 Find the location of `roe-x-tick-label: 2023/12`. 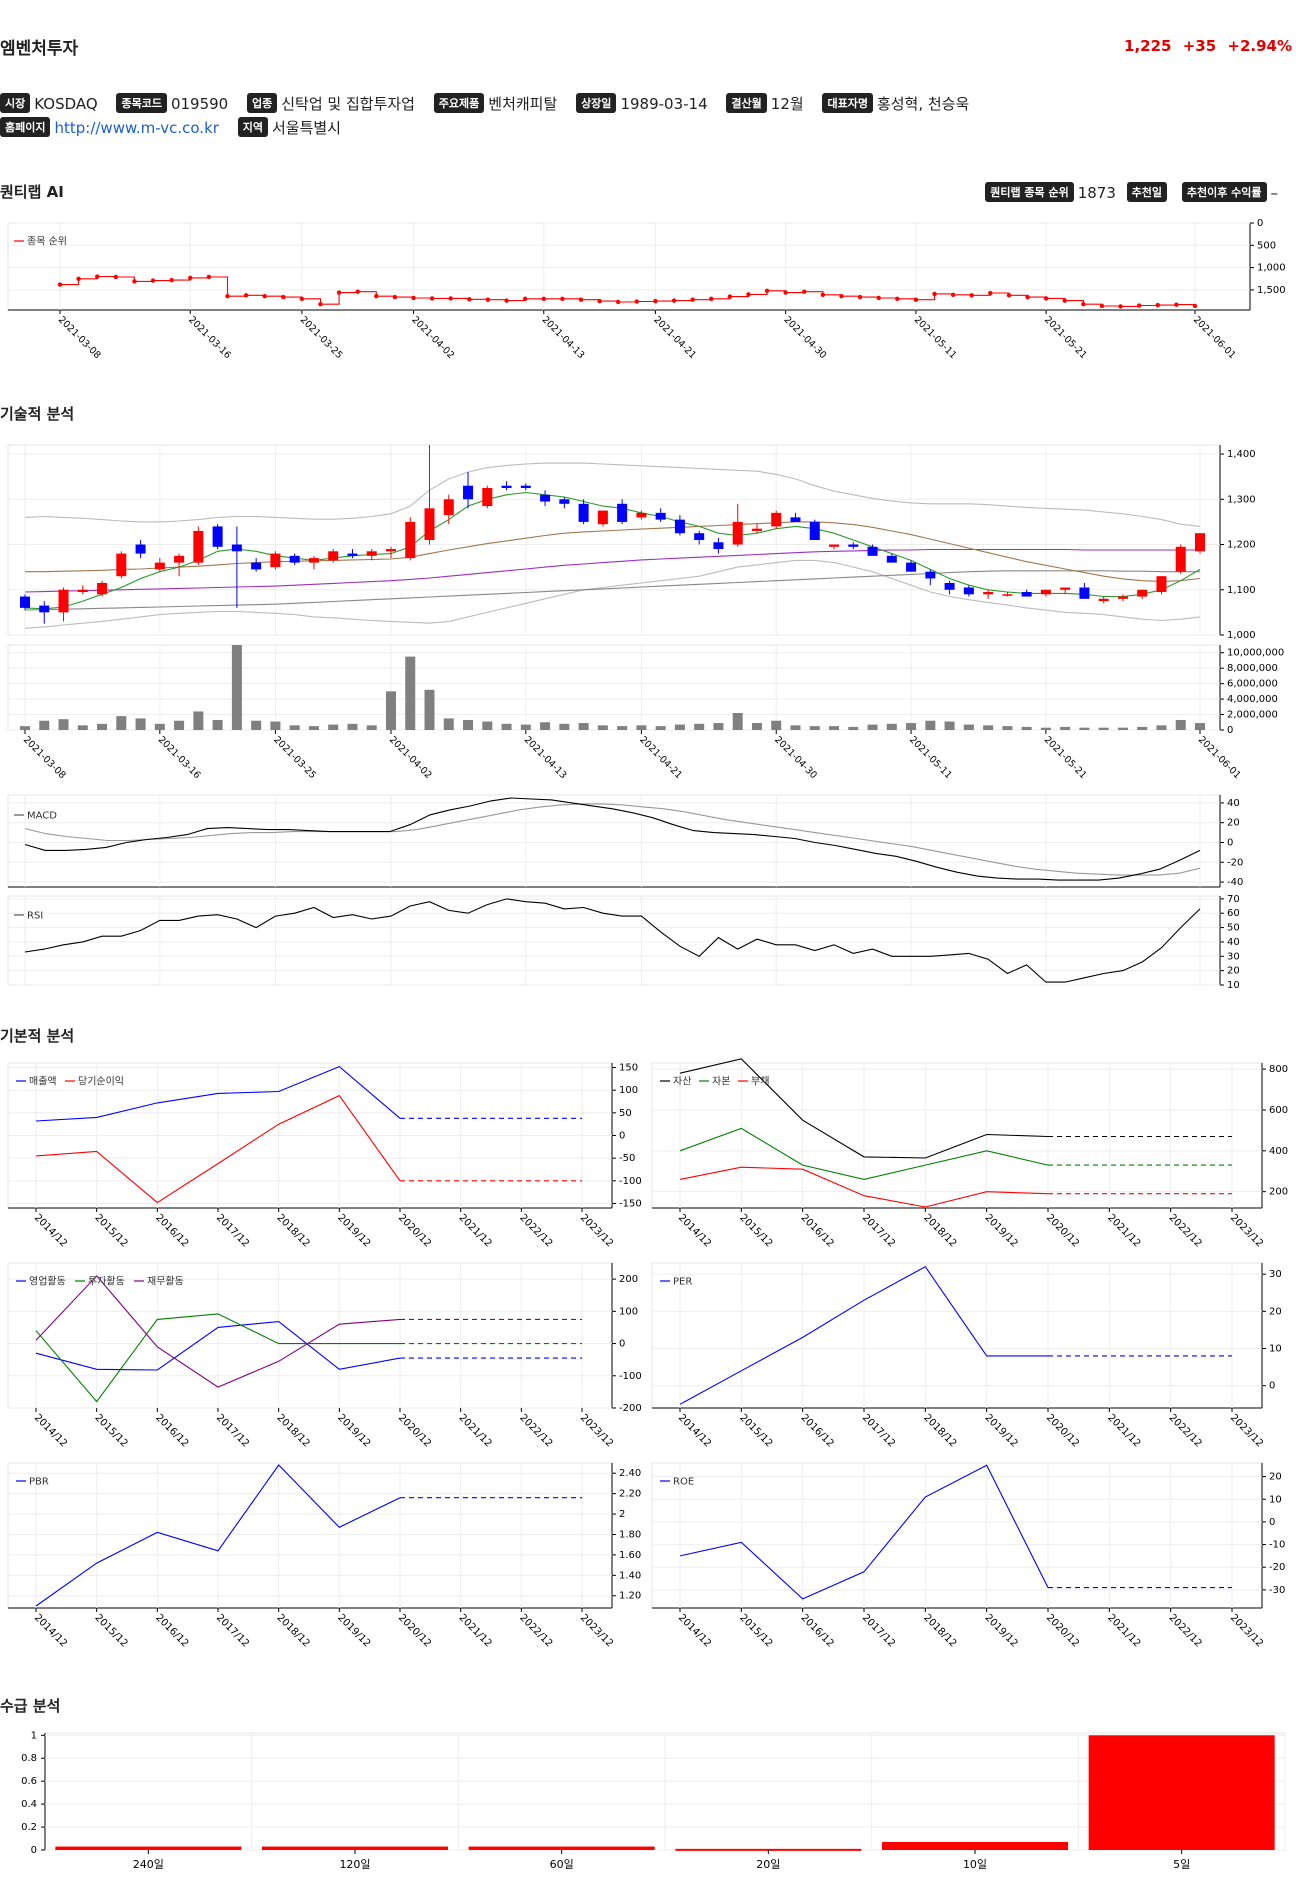

roe-x-tick-label: 2023/12 is located at coordinates (1246, 1630).